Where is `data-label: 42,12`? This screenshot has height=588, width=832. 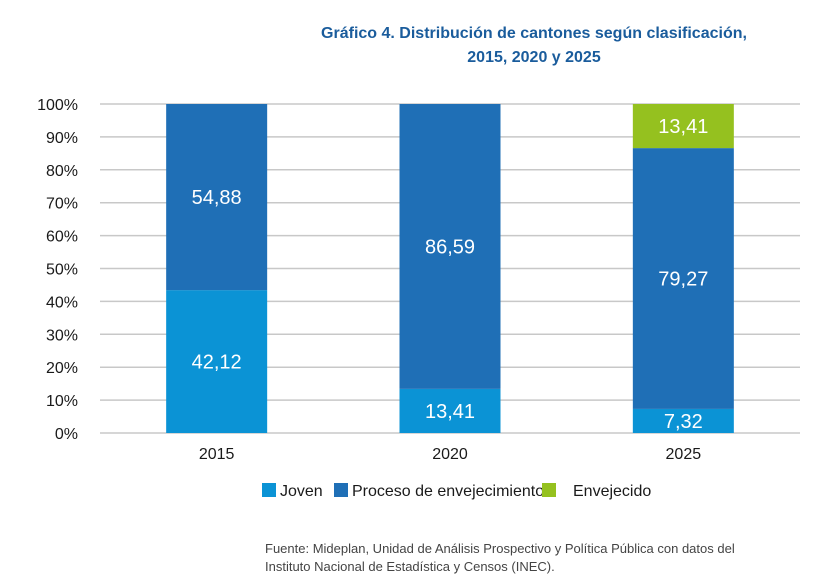 data-label: 42,12 is located at coordinates (217, 363).